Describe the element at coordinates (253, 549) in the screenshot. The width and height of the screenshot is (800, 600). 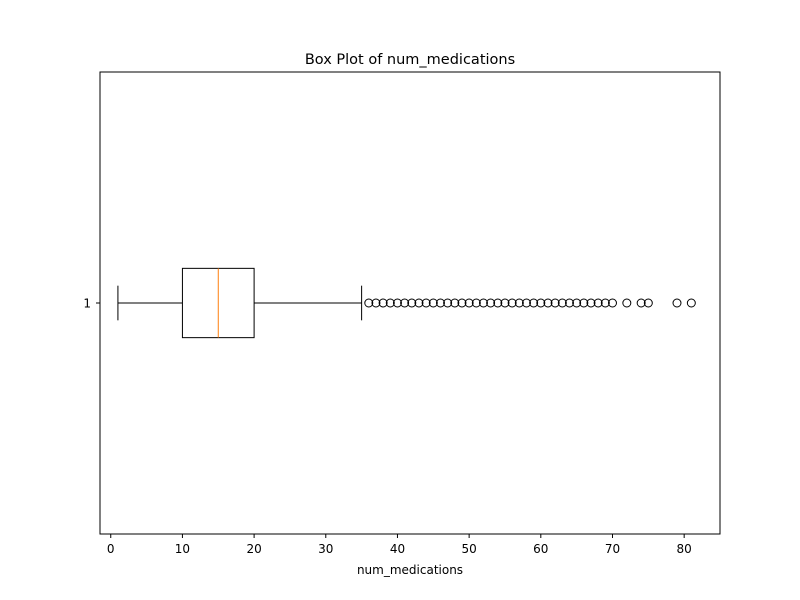
I see `x-tick-label: 20` at that location.